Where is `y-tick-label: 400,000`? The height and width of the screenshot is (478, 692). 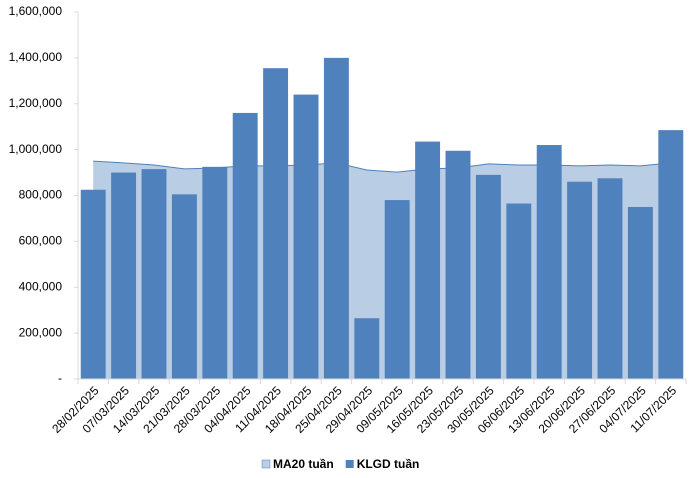
y-tick-label: 400,000 is located at coordinates (41, 286).